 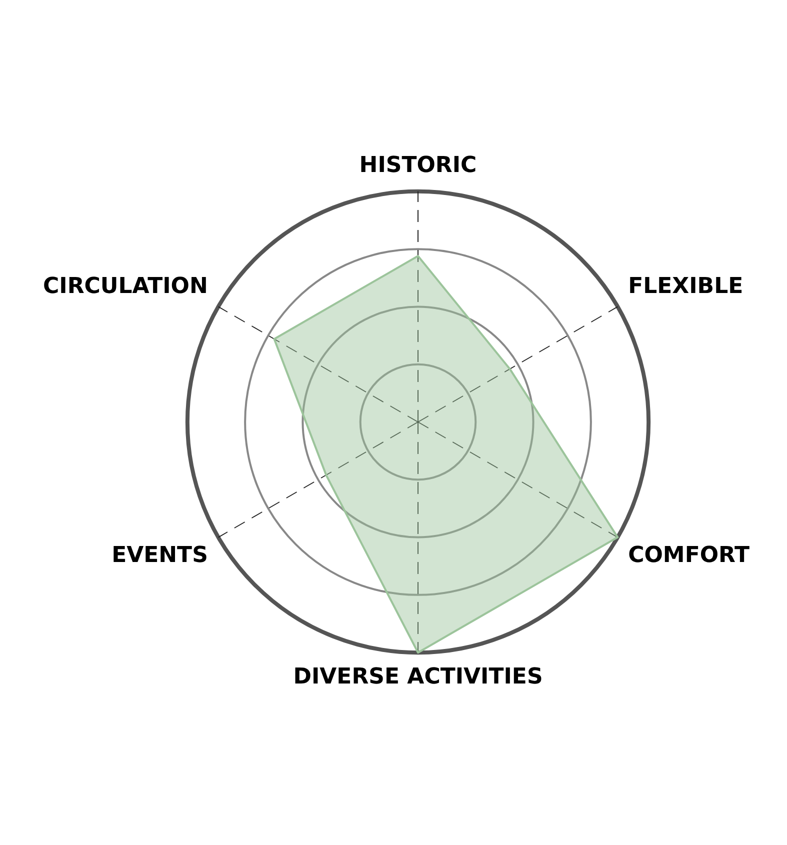 What do you see at coordinates (418, 165) in the screenshot?
I see `spoke-label: HISTORIC` at bounding box center [418, 165].